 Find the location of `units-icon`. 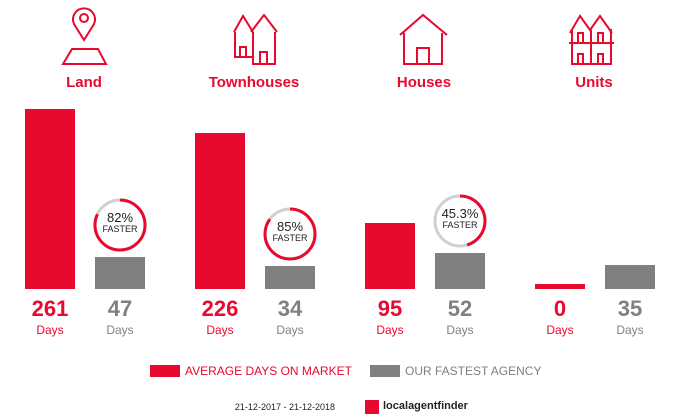

units-icon is located at coordinates (591, 39).